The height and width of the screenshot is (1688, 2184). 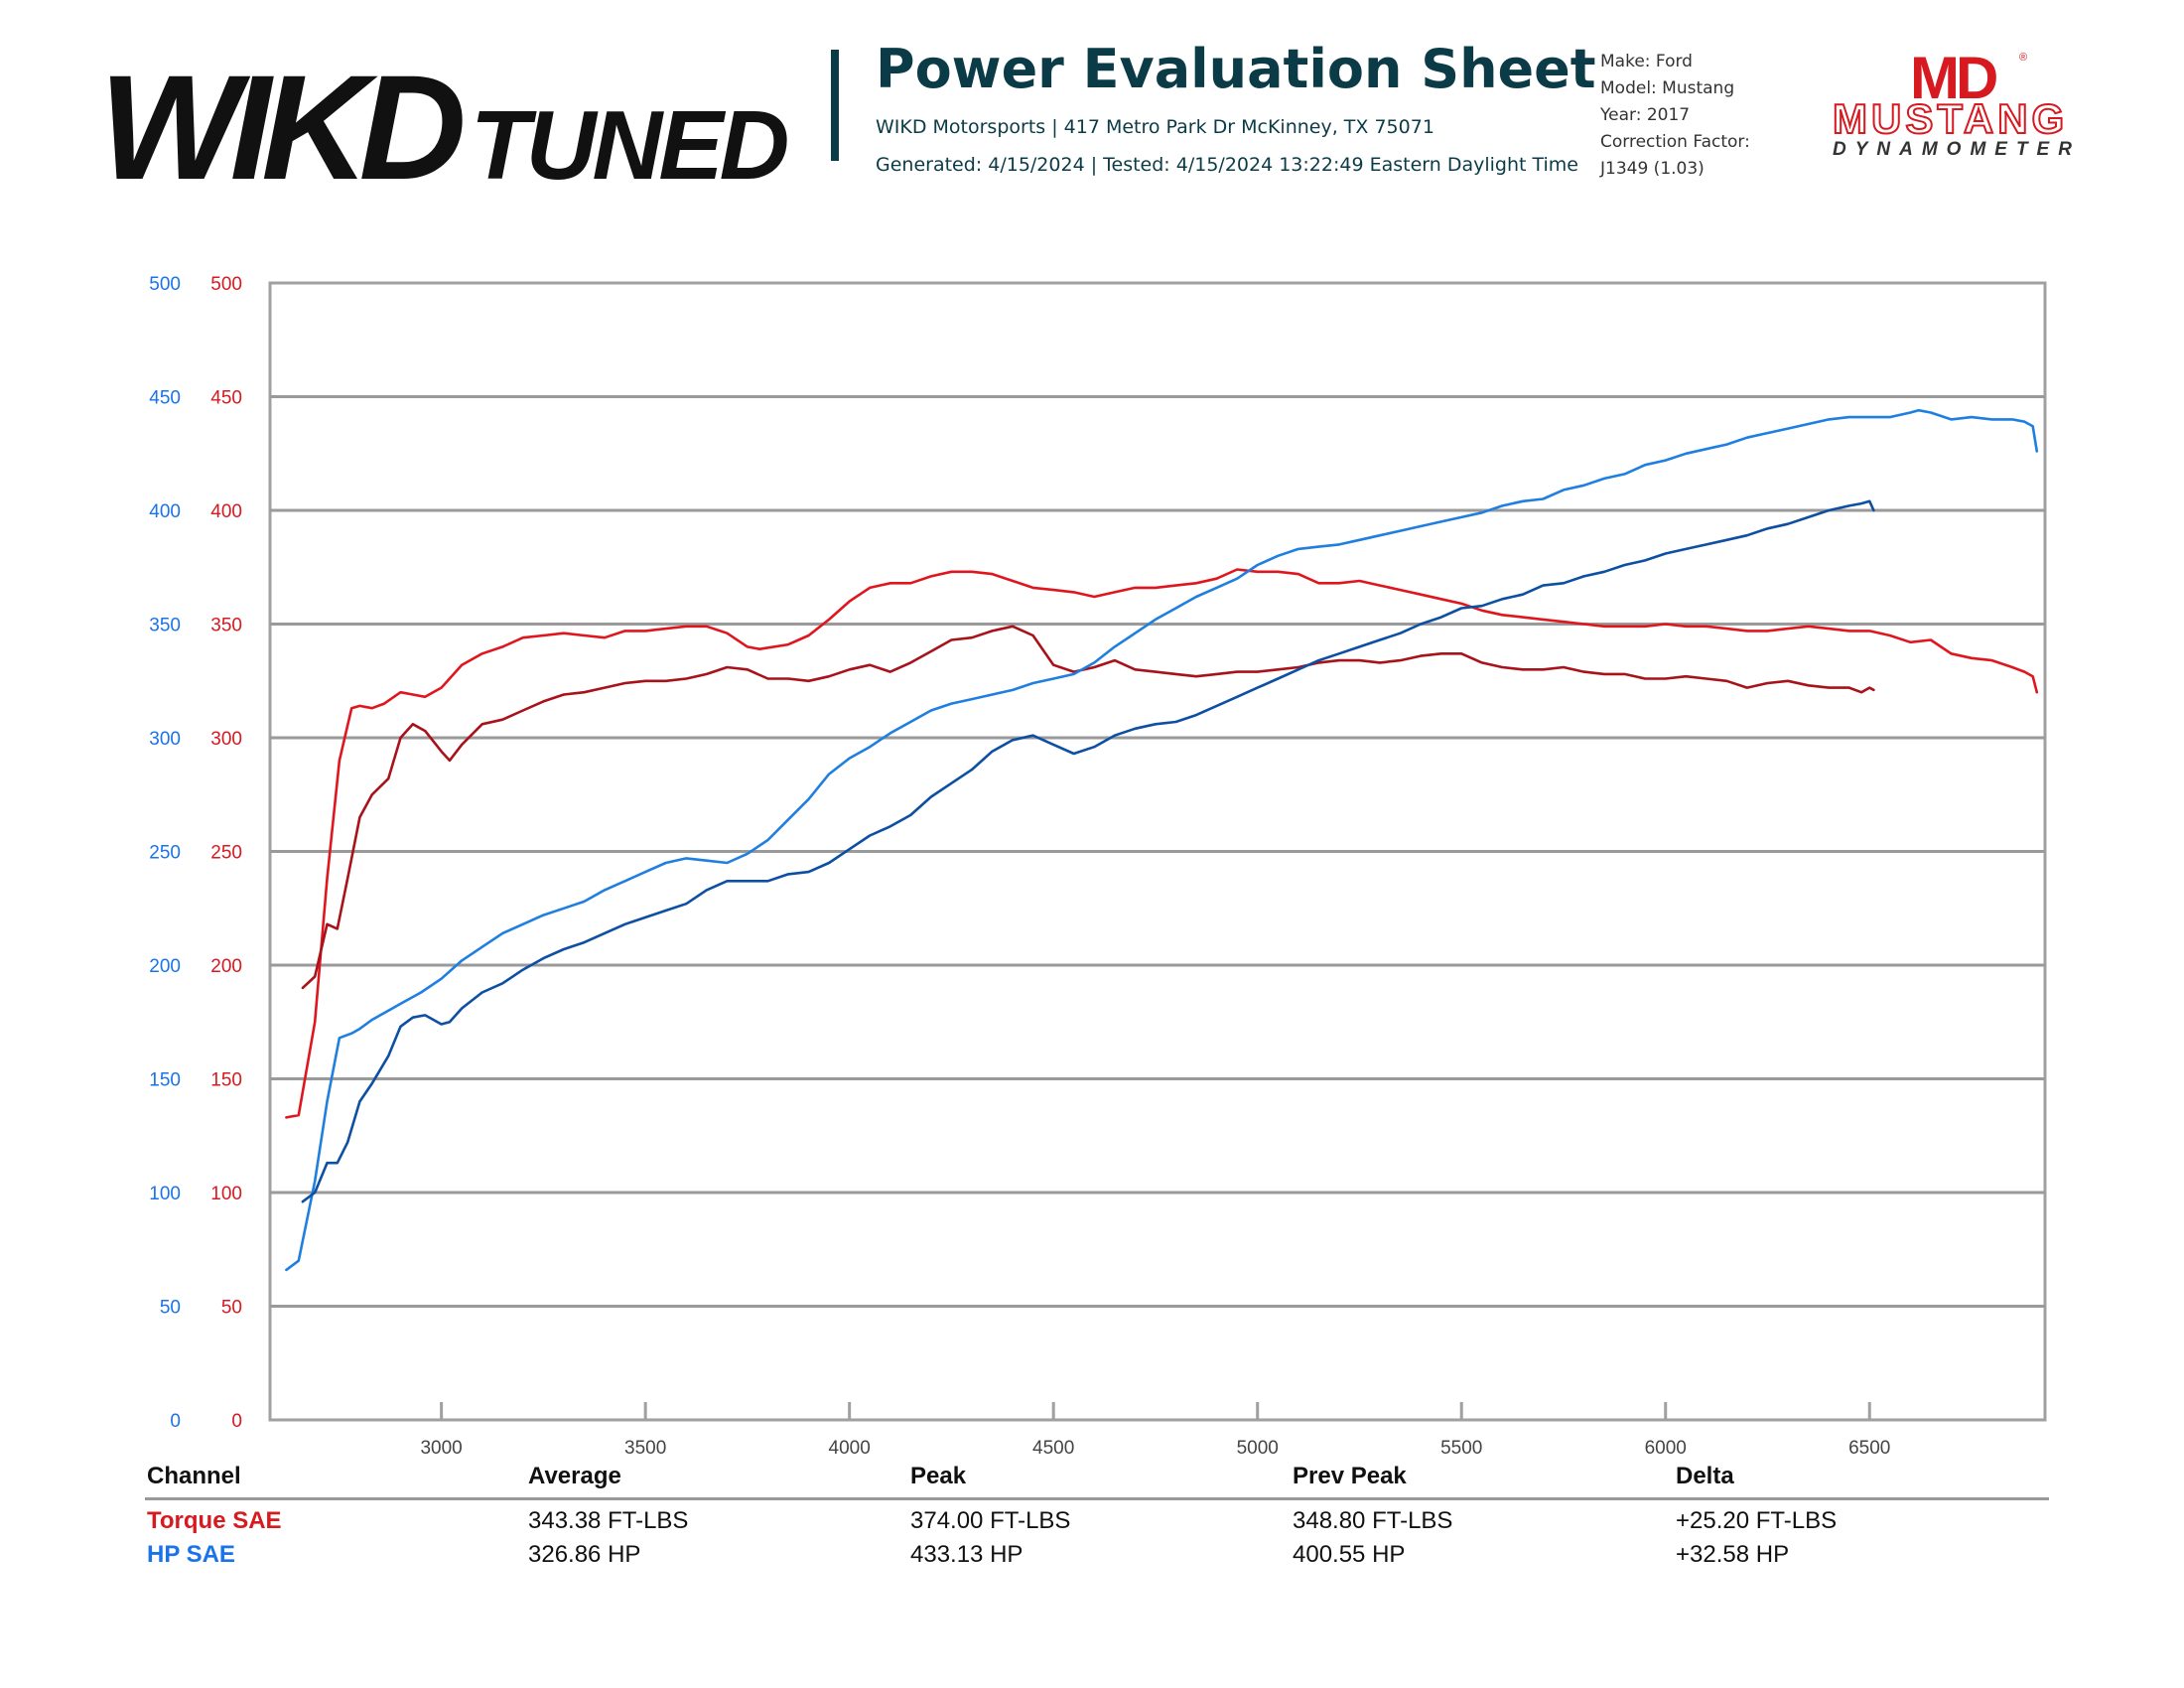 I want to click on y-tick-tq-250: 250, so click(x=226, y=853).